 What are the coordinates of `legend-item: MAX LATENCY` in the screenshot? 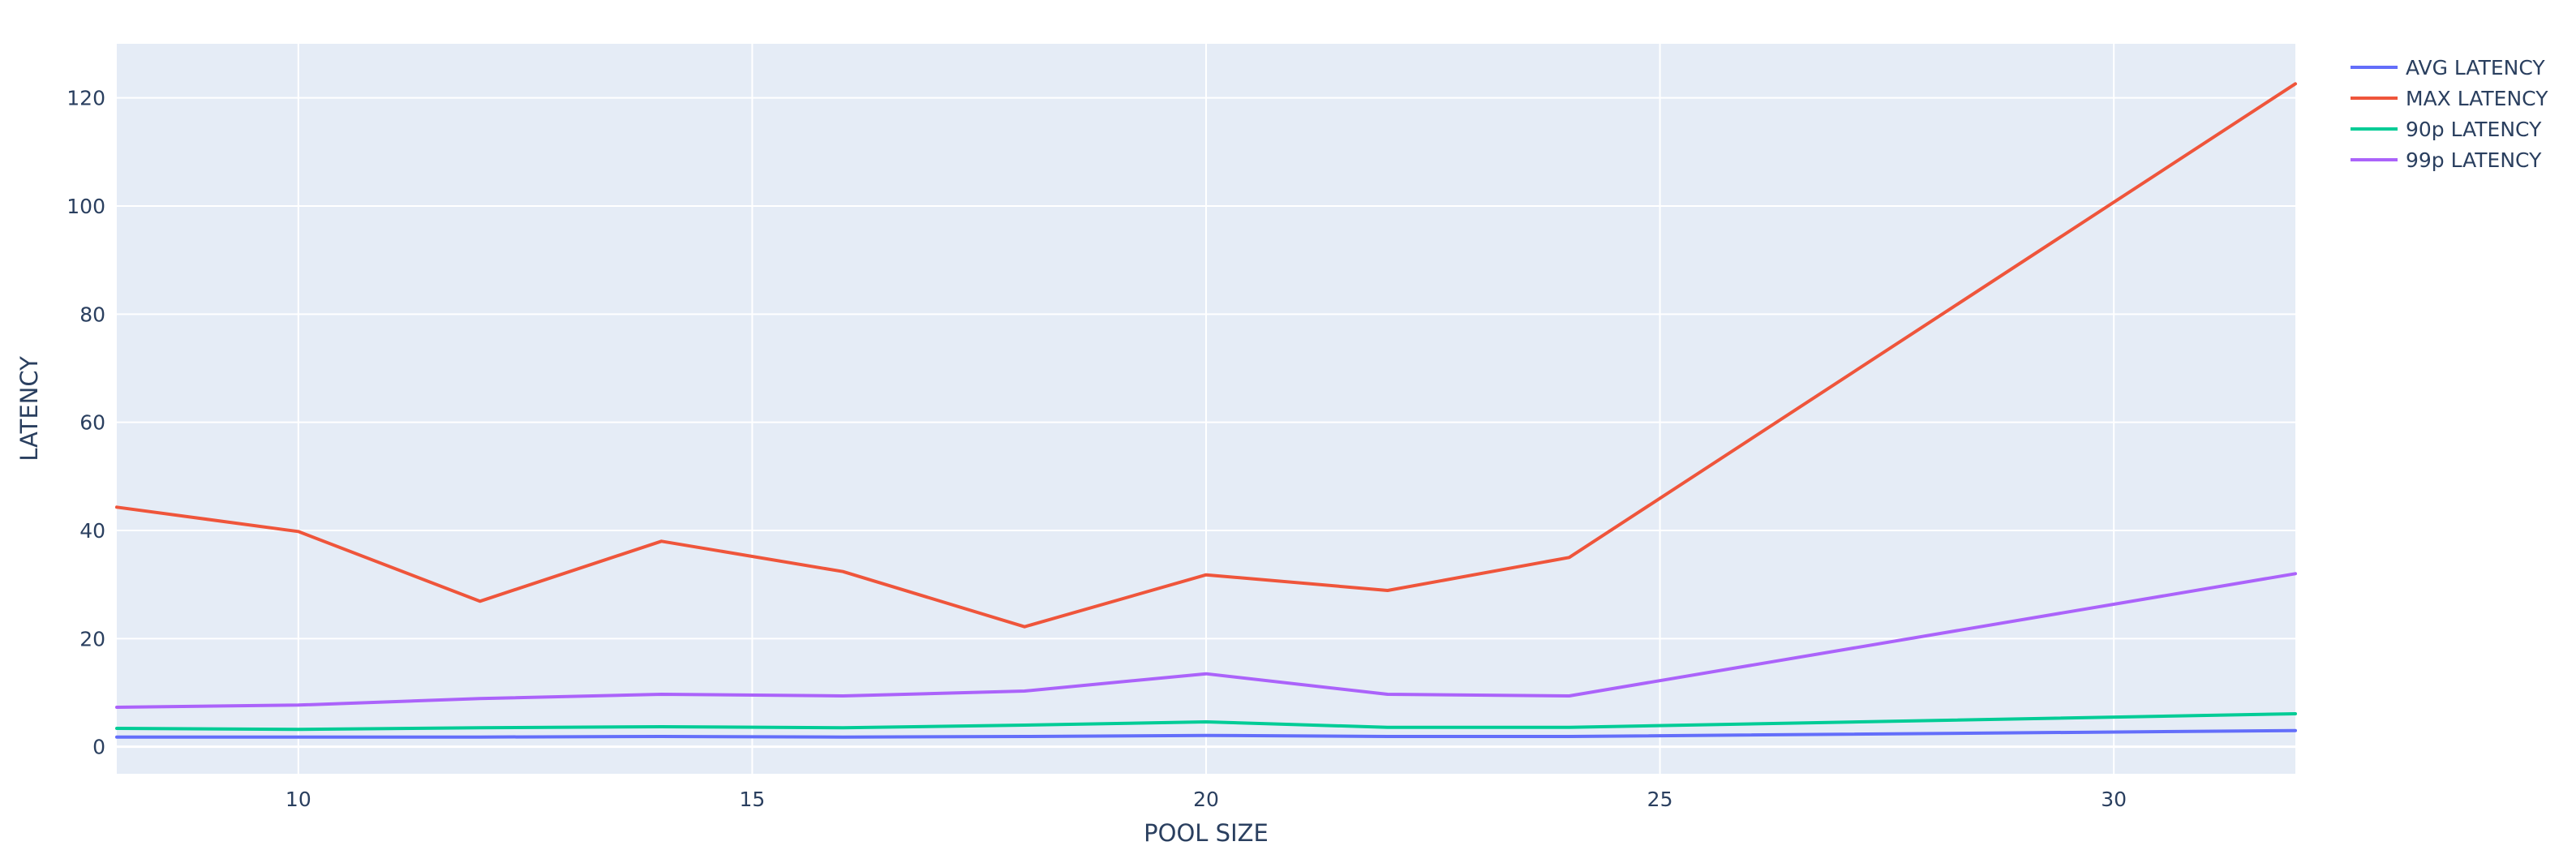 It's located at (2449, 98).